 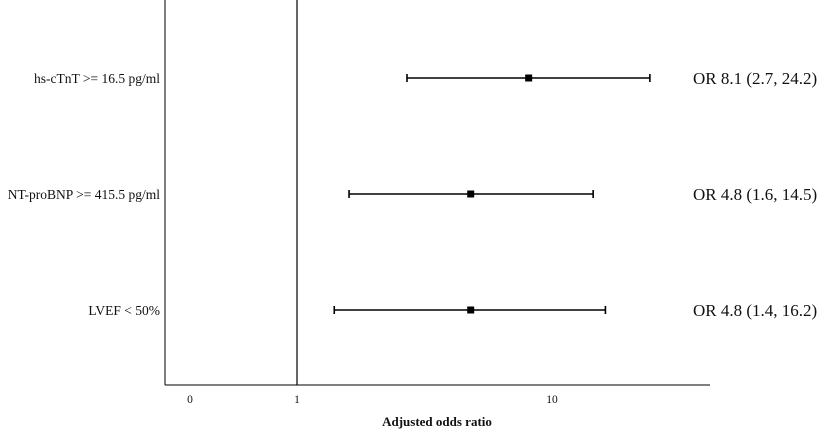 I want to click on row-label: NT-proBNP >= 415.5 pg/ml, so click(x=84, y=194).